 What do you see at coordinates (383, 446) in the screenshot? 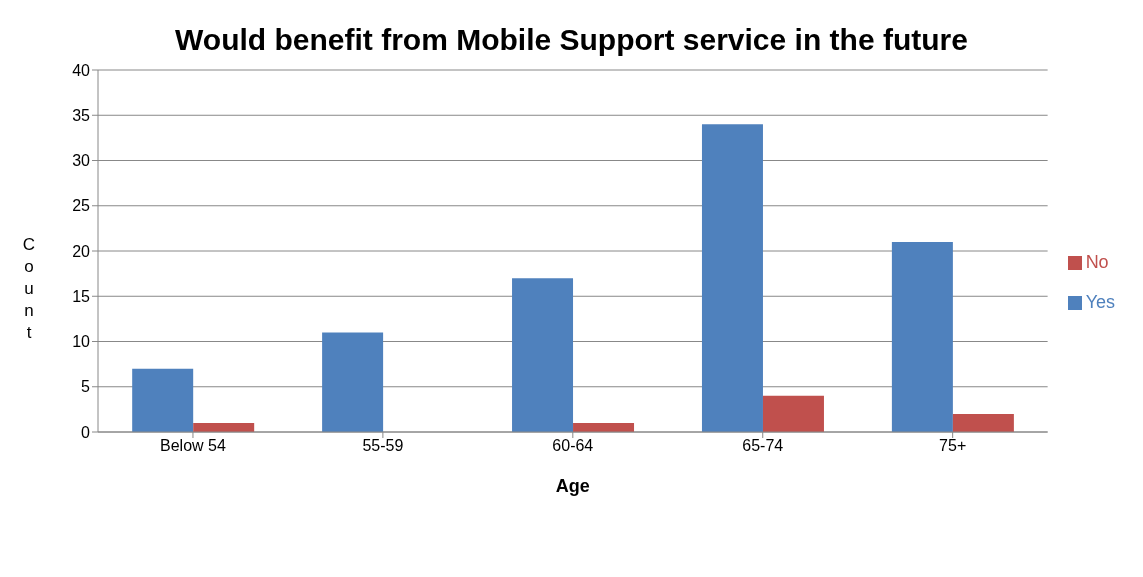
I see `x-tick-label: 55-59` at bounding box center [383, 446].